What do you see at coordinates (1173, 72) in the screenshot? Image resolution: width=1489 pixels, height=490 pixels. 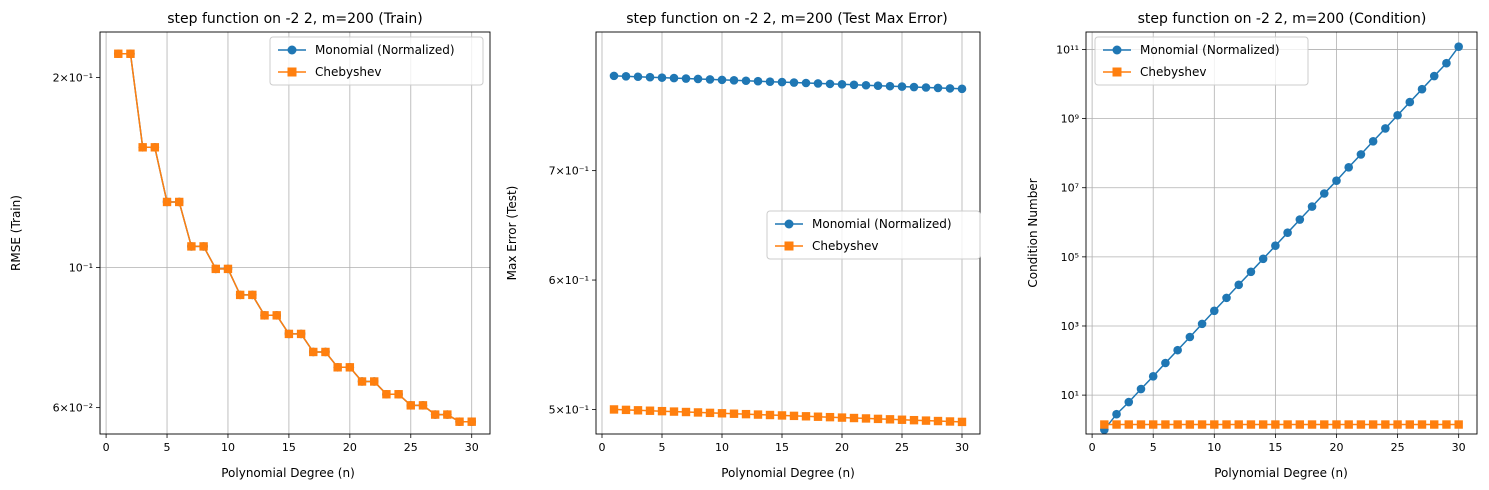 I see `condition-legend-chebyshev-label: Chebyshev` at bounding box center [1173, 72].